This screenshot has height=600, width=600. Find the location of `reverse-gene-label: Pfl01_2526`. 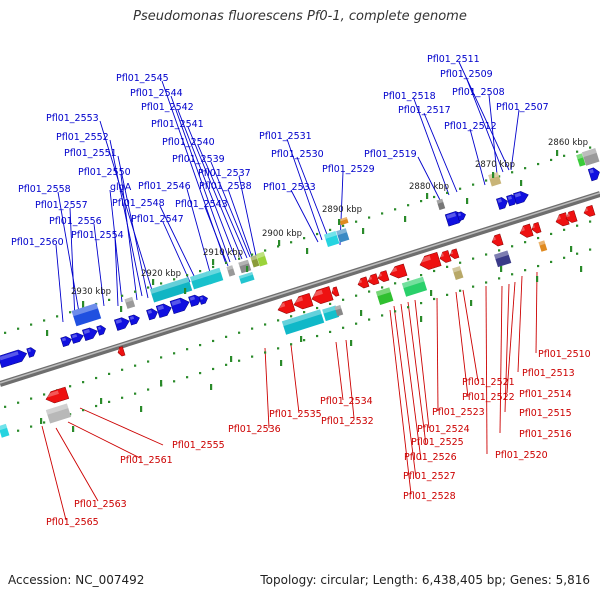

reverse-gene-label: Pfl01_2526 is located at coordinates (430, 457).